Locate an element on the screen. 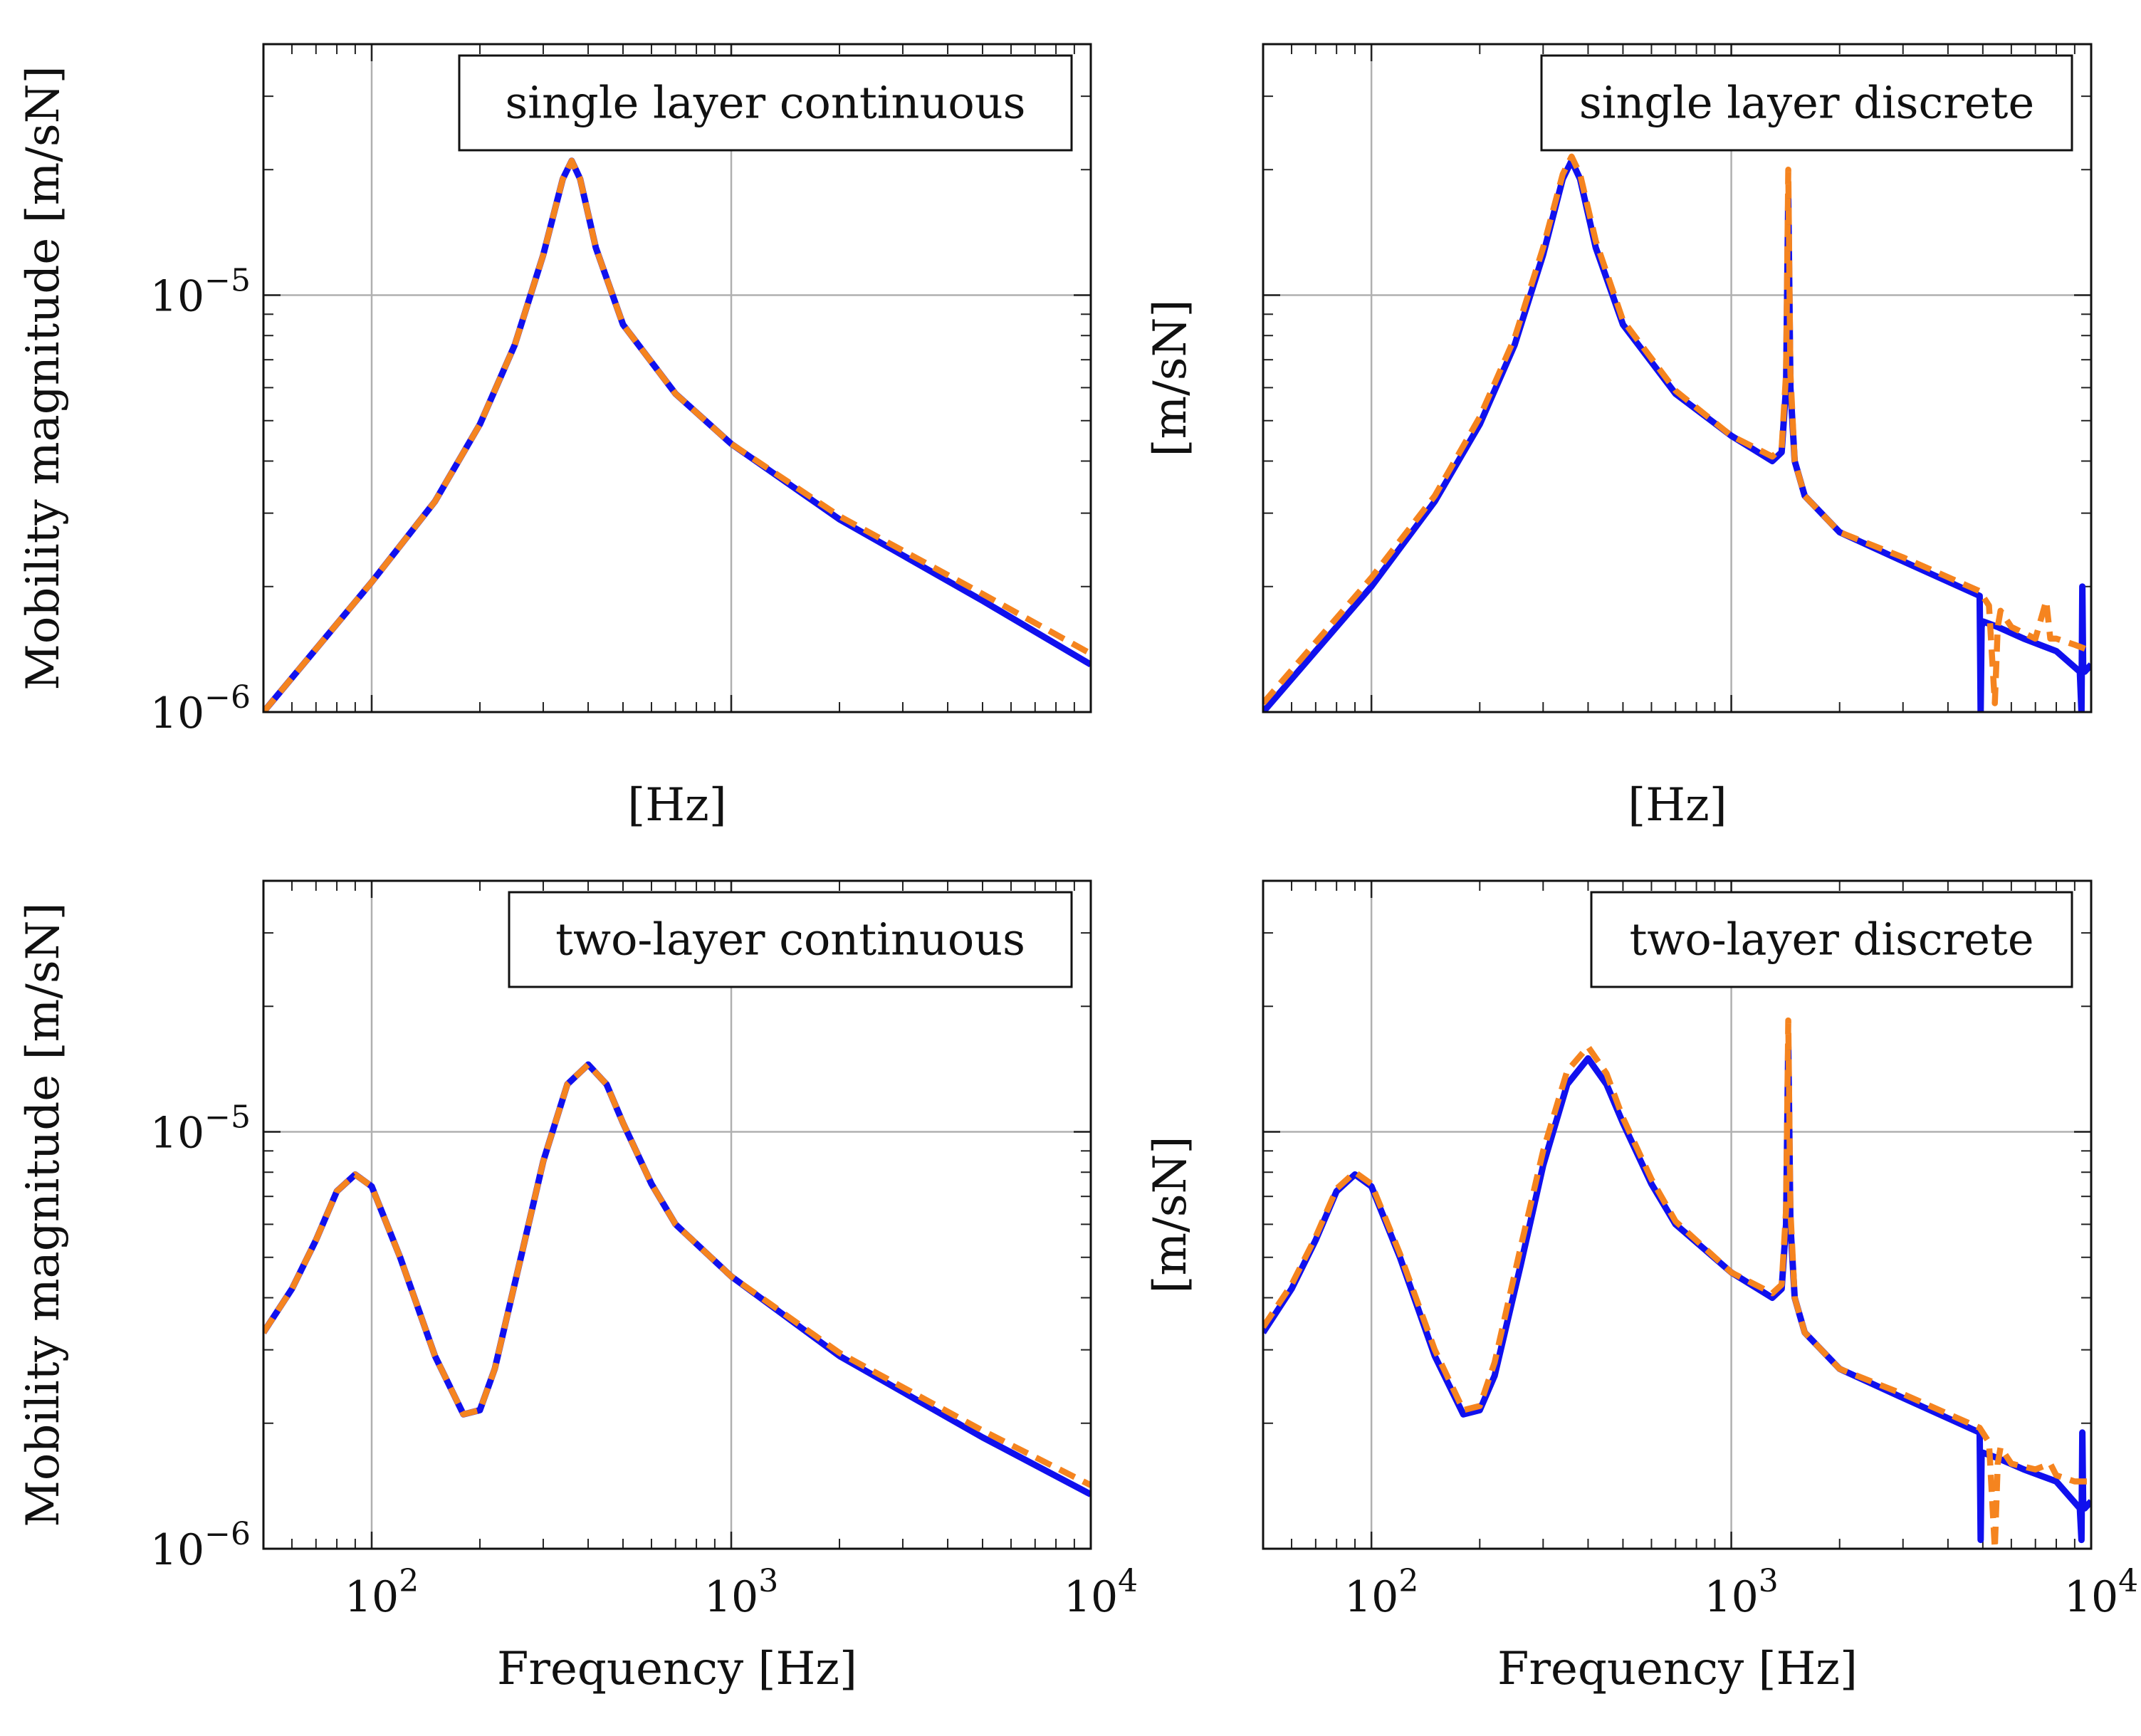 Image resolution: width=2141 pixels, height=1736 pixels. panel-title: two-layer discrete is located at coordinates (1831, 940).